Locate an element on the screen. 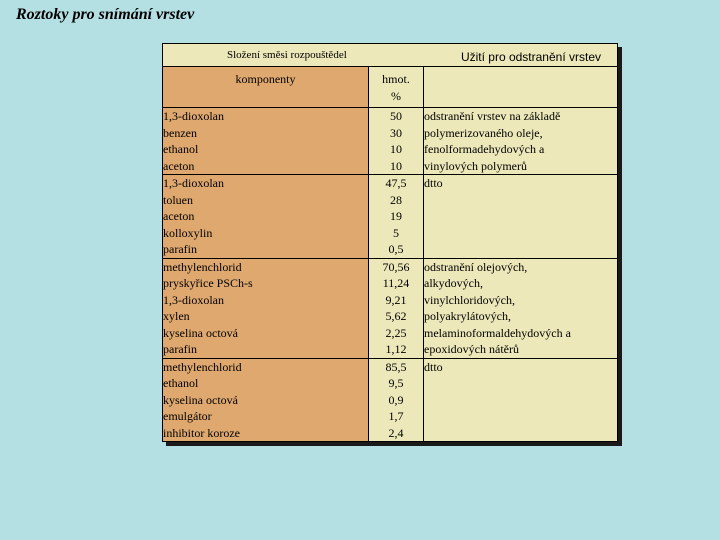 The height and width of the screenshot is (540, 720). usage-header-cell is located at coordinates (520, 87).